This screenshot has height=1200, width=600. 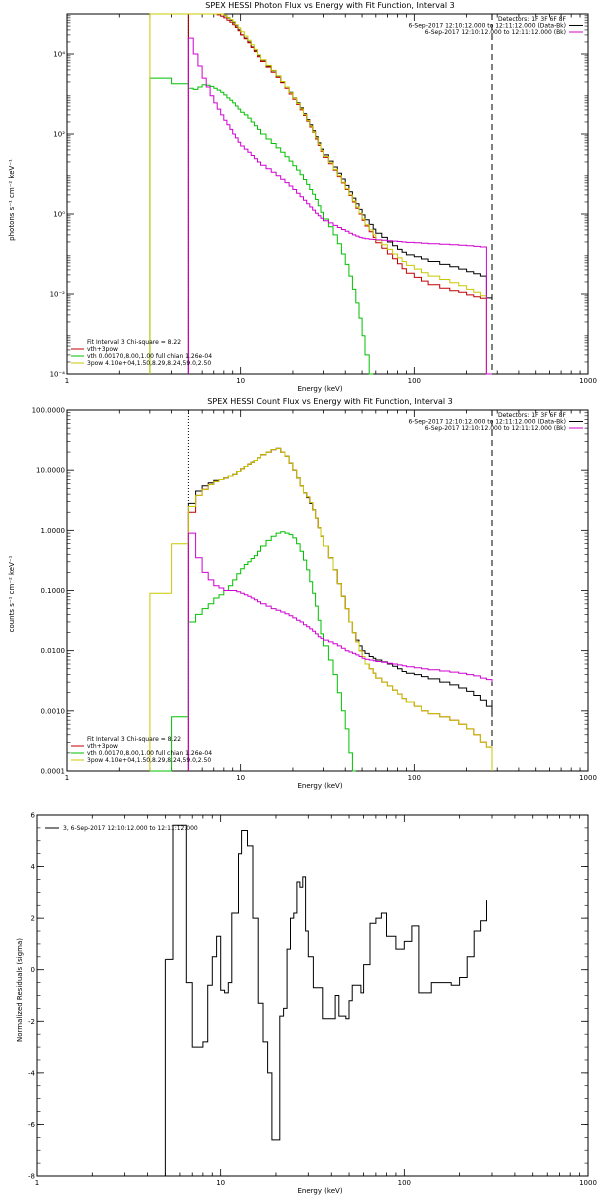 What do you see at coordinates (20, 990) in the screenshot?
I see `y-axis-label: Normalized Residuals (sigma)` at bounding box center [20, 990].